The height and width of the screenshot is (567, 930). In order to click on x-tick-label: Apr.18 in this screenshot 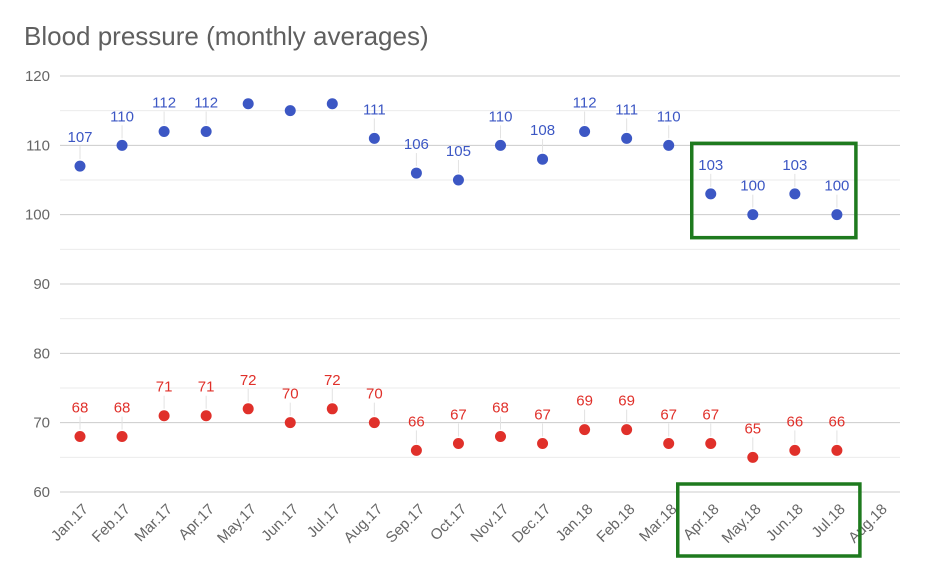, I will do `click(701, 522)`.